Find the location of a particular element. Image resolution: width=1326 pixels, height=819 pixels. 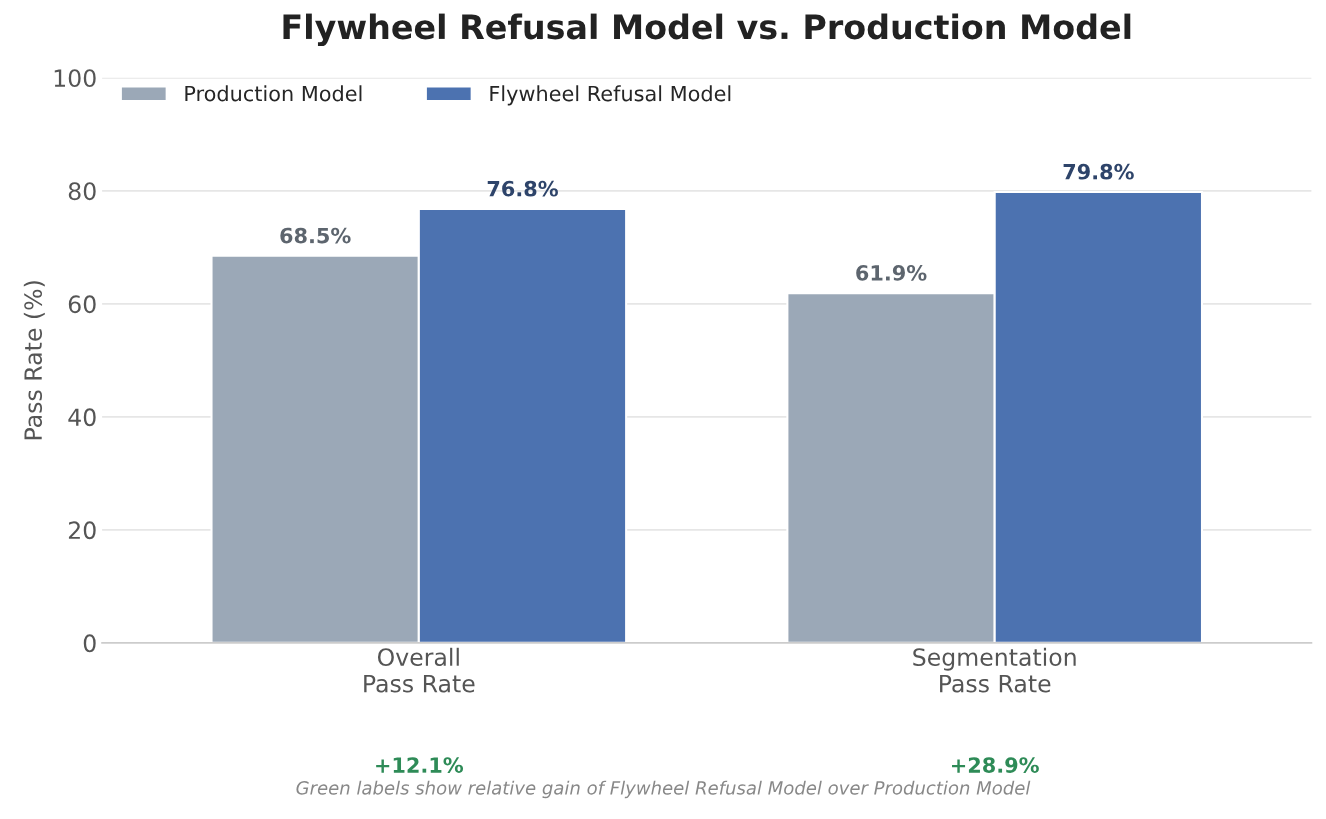

text: Green labels show relative gain of Flywheel Refusal Model over Production Model is located at coordinates (663, 789).